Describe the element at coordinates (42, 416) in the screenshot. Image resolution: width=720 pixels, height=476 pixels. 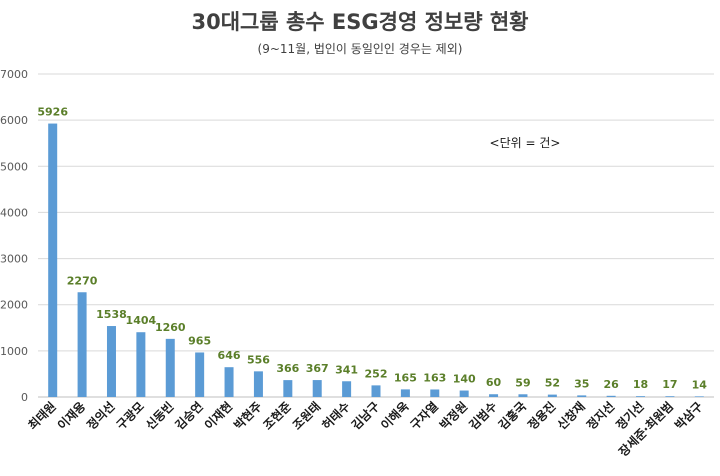
I see `x-tick-label: 최태원` at that location.